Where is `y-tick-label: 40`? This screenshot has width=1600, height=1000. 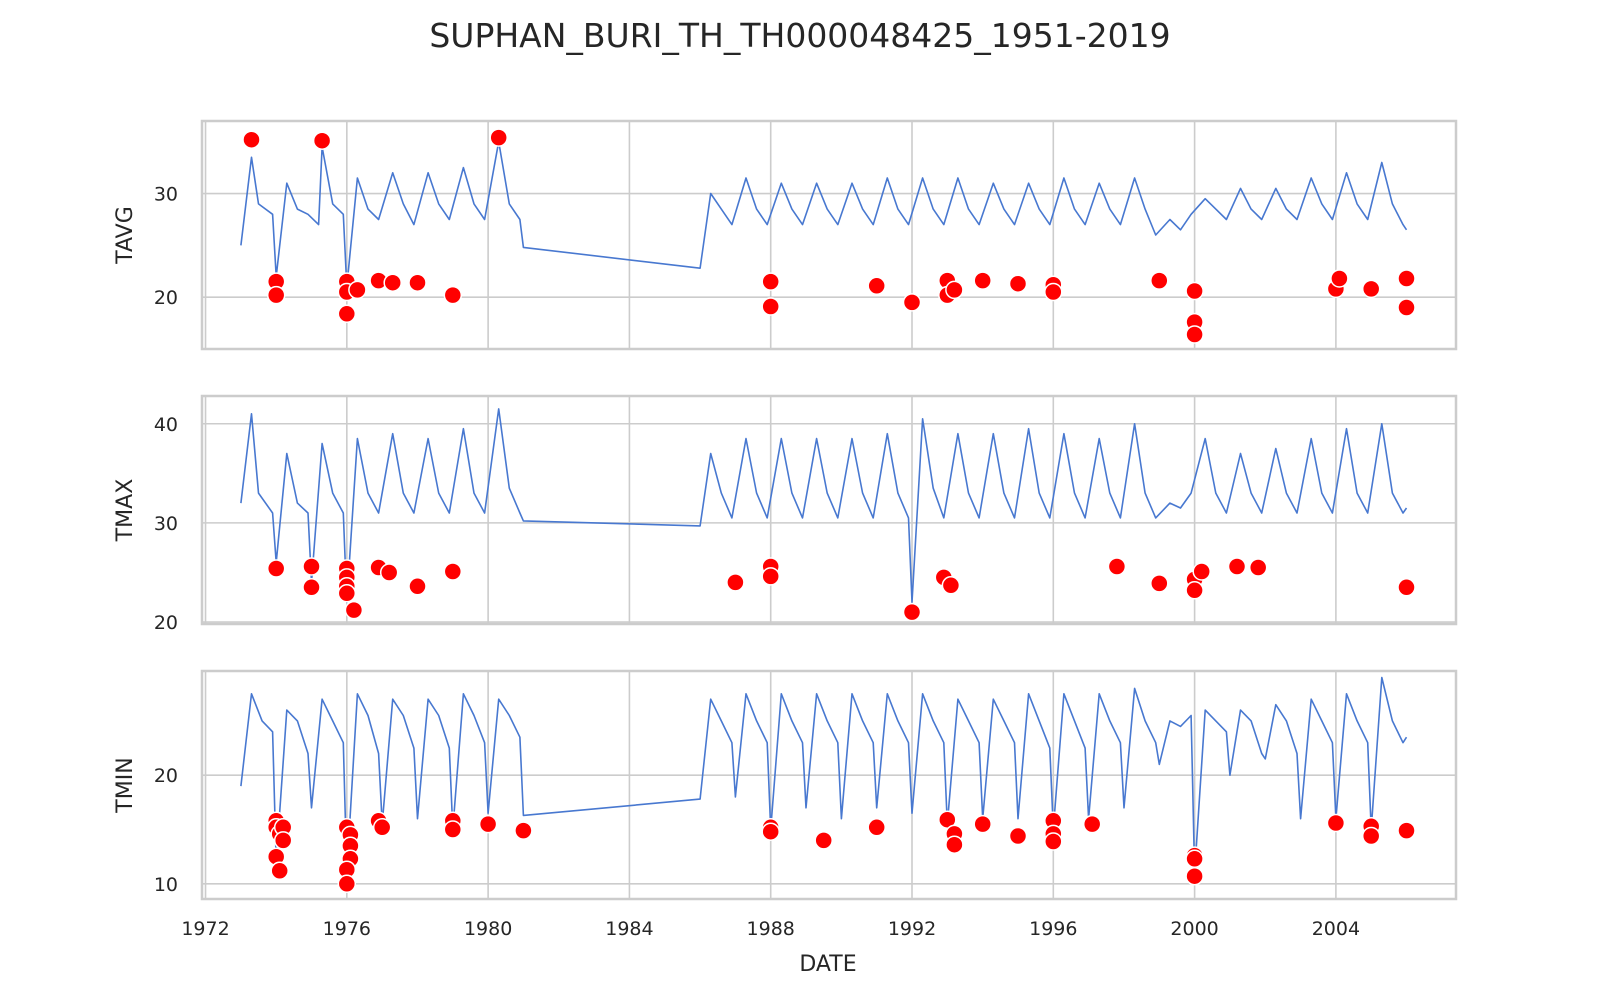
y-tick-label: 40 is located at coordinates (166, 425).